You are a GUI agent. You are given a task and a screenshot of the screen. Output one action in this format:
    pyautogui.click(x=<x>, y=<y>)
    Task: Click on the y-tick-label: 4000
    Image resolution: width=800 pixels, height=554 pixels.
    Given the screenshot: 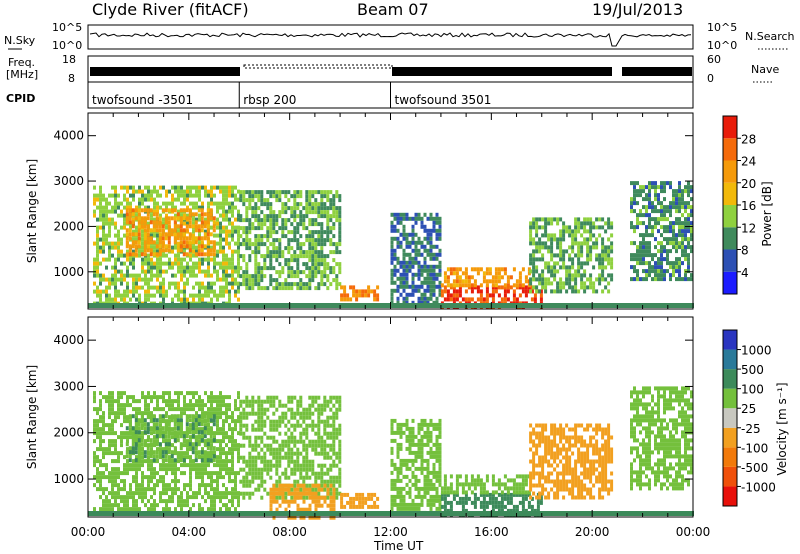 What is the action you would take?
    pyautogui.click(x=68, y=136)
    